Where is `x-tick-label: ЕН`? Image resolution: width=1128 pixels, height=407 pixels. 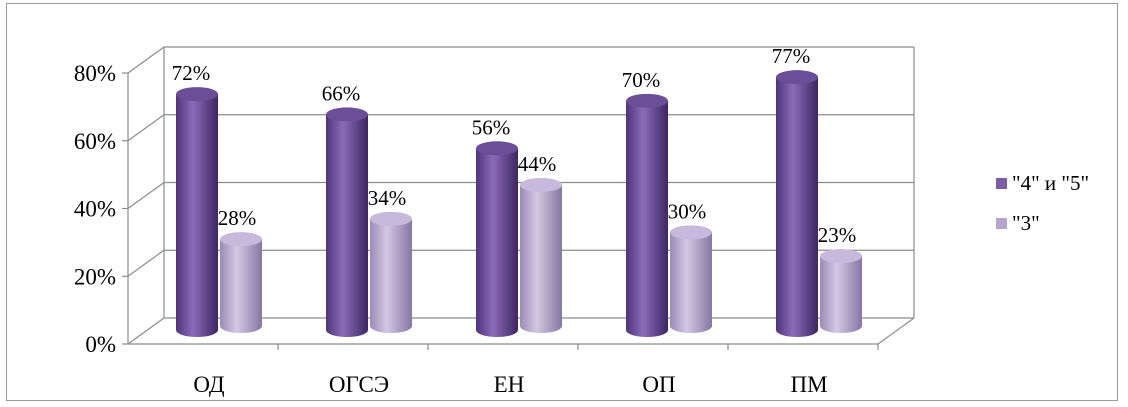 x-tick-label: ЕН is located at coordinates (509, 384).